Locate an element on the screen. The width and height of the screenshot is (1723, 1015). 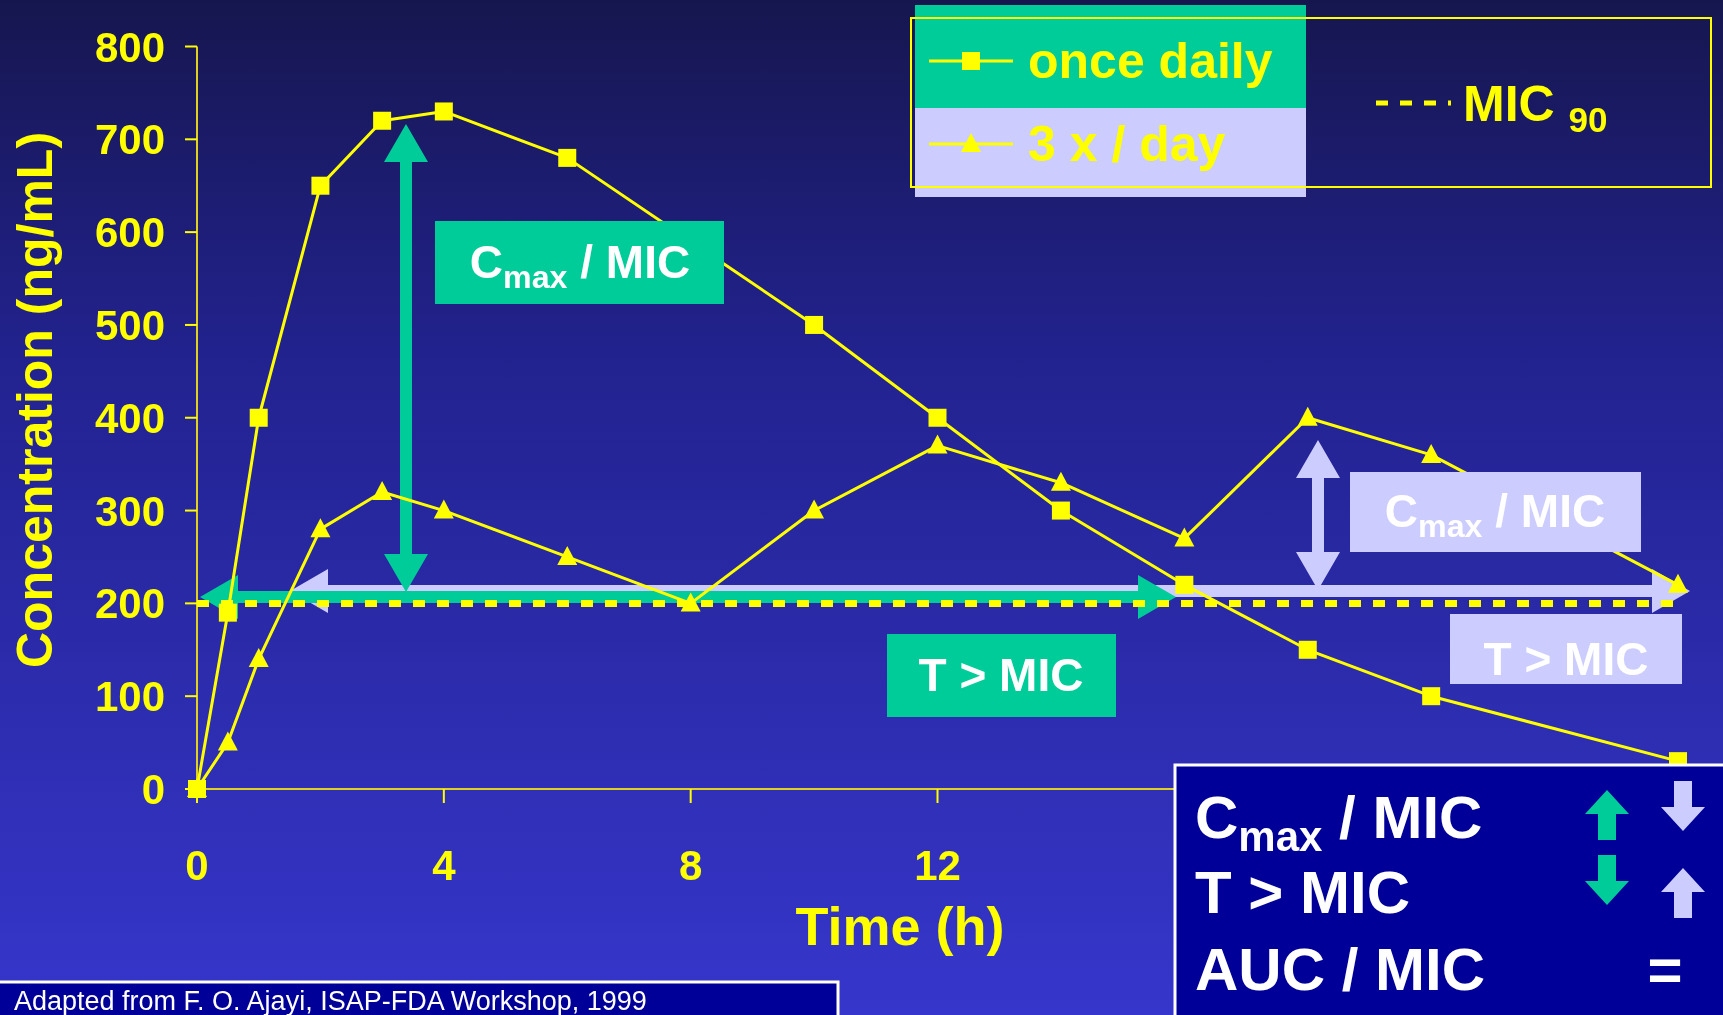
y-tick-label: 600 is located at coordinates (129, 233).